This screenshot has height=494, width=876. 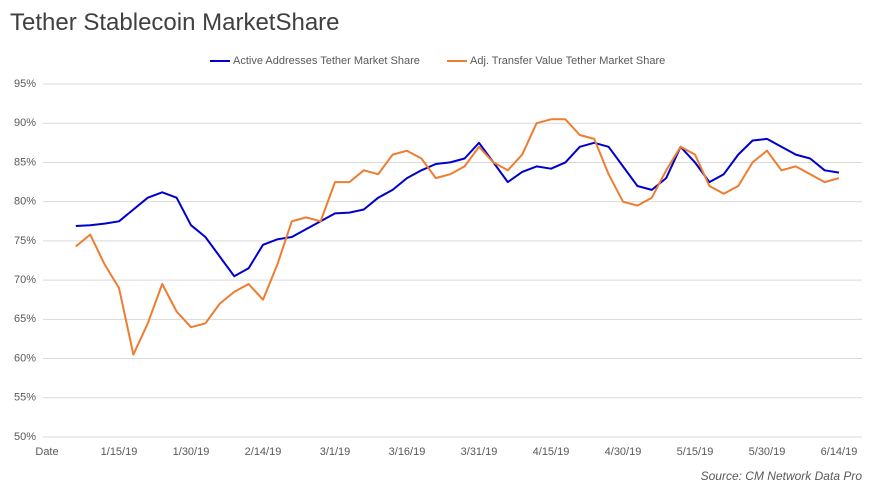 What do you see at coordinates (25, 241) in the screenshot?
I see `y-tick-label: 75%` at bounding box center [25, 241].